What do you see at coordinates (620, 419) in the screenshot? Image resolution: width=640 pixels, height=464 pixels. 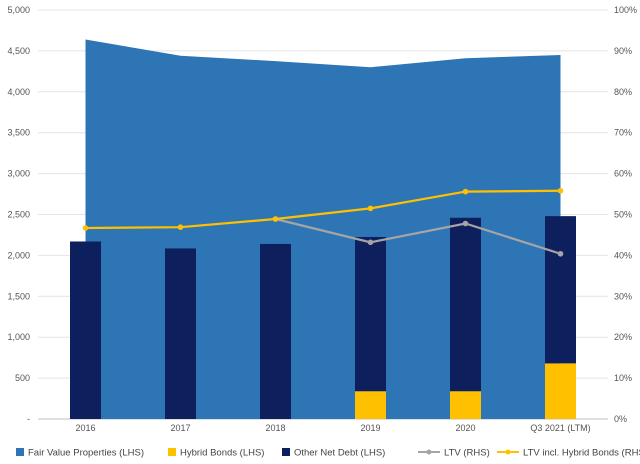 I see `right-tick-label: 0%` at bounding box center [620, 419].